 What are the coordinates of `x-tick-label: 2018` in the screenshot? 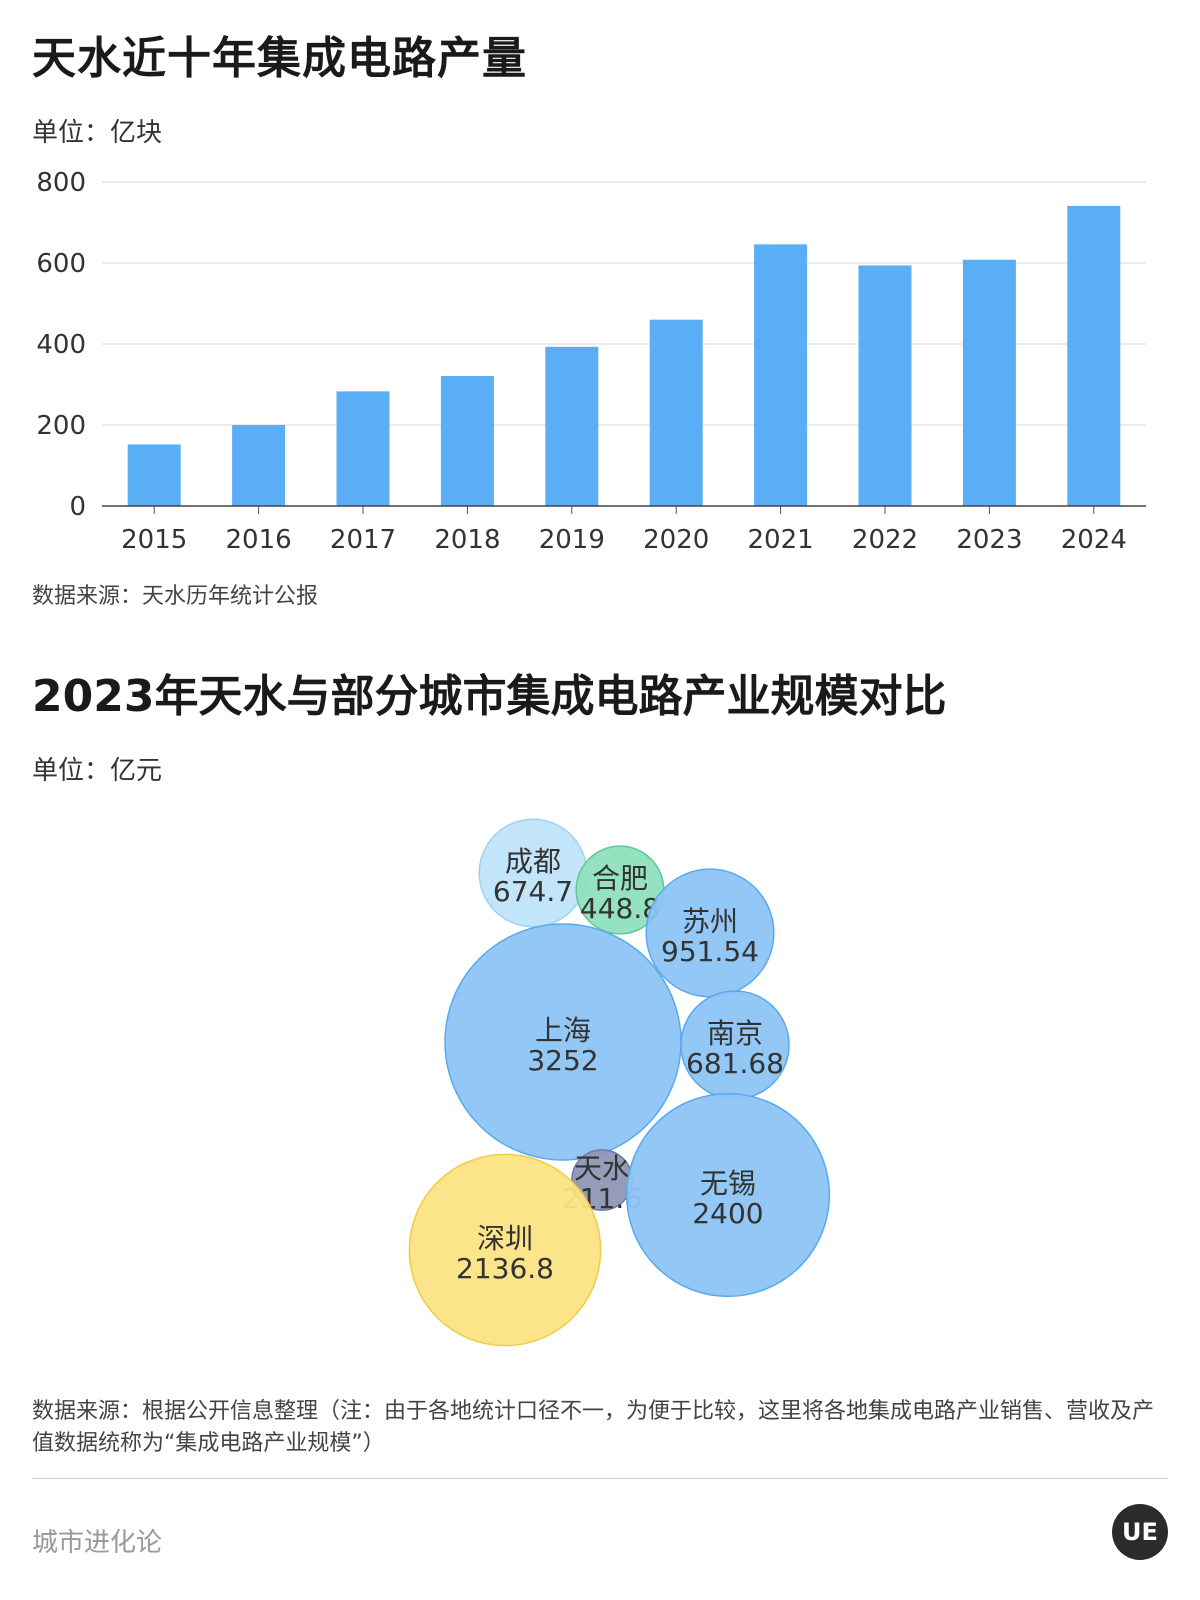 It's located at (467, 540).